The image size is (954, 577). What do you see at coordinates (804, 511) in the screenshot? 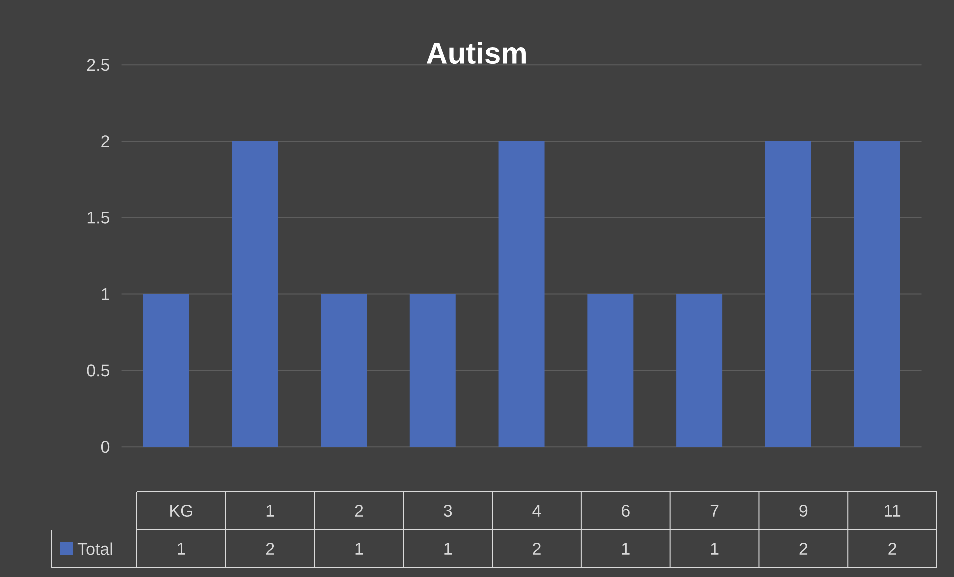
I see `x-tick-label: 9` at bounding box center [804, 511].